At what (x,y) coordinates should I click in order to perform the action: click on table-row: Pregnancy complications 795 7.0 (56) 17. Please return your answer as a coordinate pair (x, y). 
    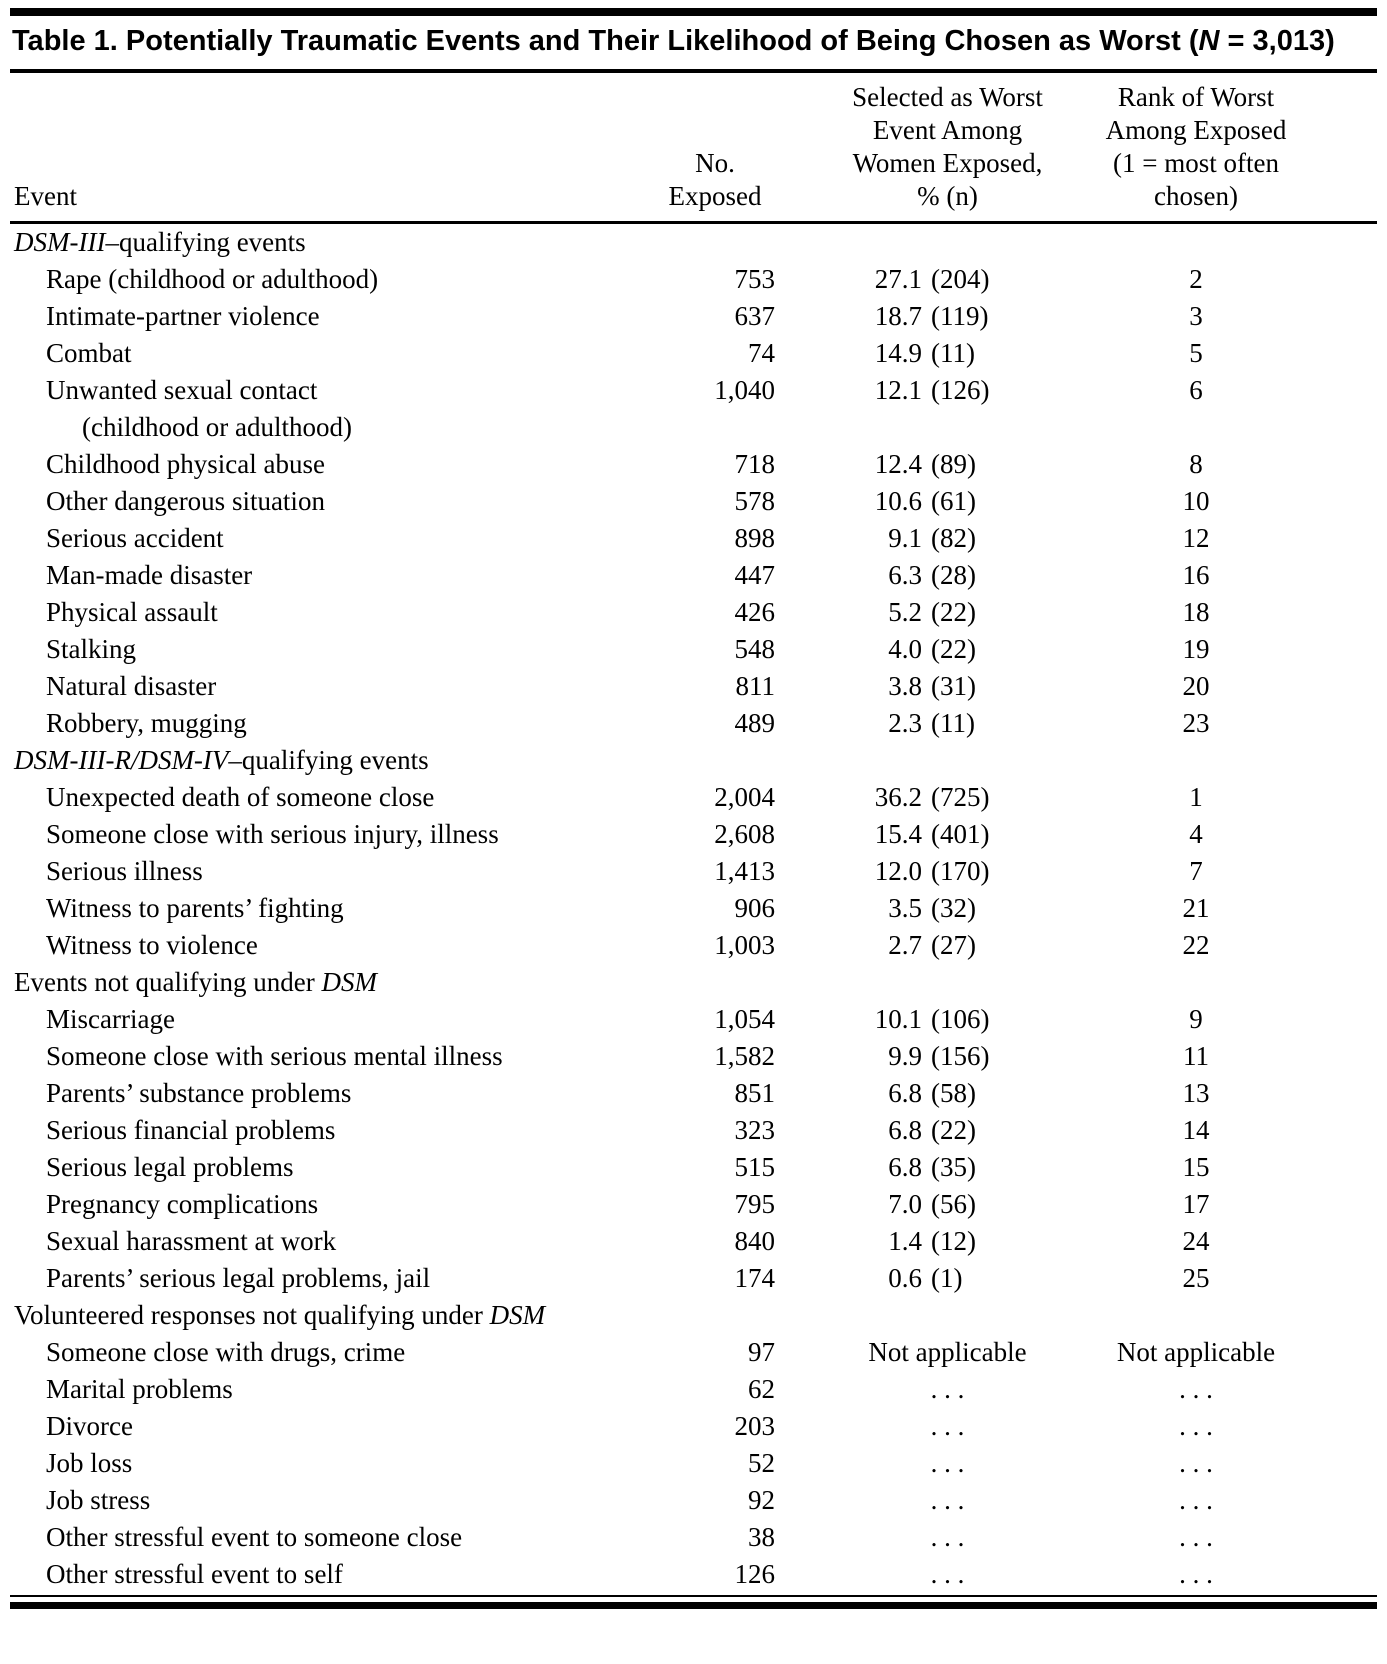
    Looking at the image, I should click on (693, 1204).